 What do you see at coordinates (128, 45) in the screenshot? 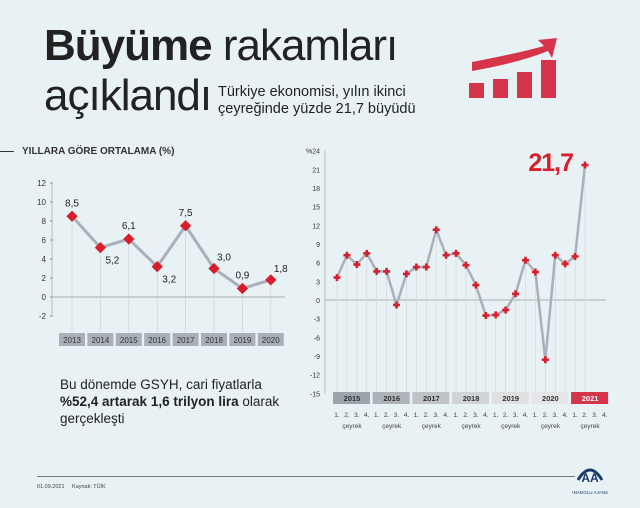
I see `title-bold: Büyüme` at bounding box center [128, 45].